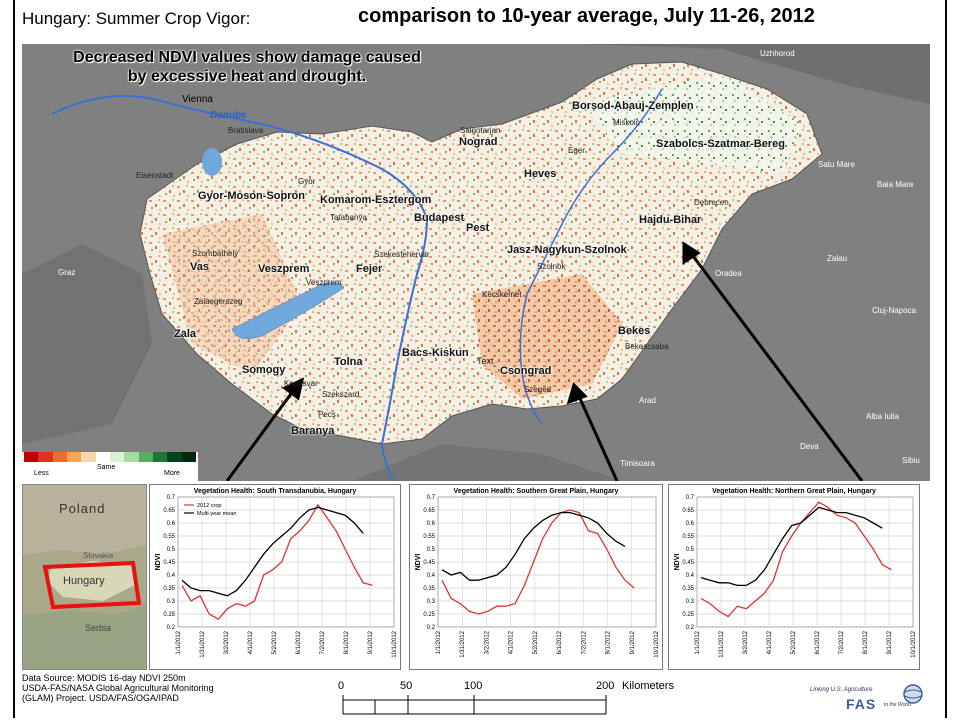  I want to click on lake-balaton, so click(288, 311).